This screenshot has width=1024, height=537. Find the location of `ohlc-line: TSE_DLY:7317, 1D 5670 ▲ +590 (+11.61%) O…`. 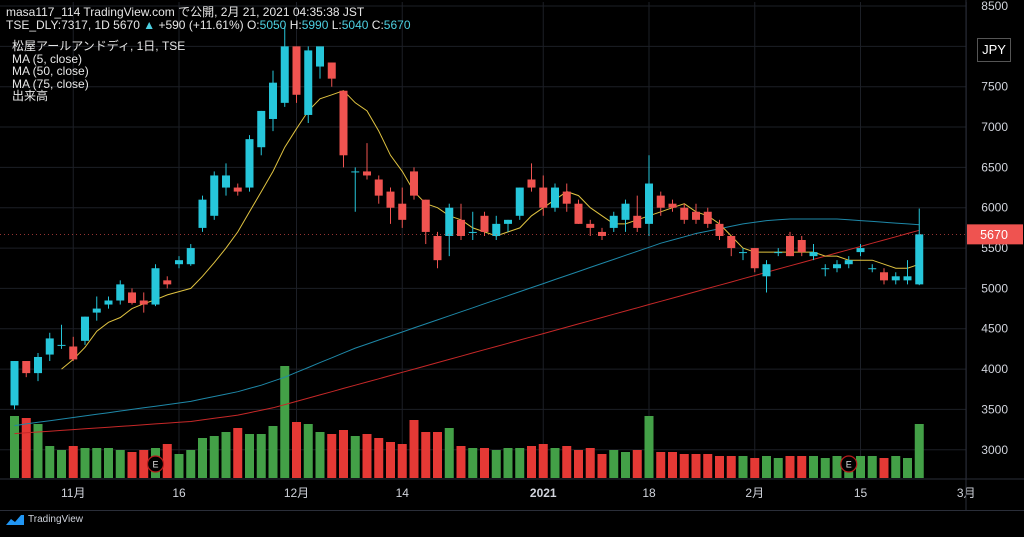

ohlc-line: TSE_DLY:7317, 1D 5670 ▲ +590 (+11.61%) O… is located at coordinates (208, 25).